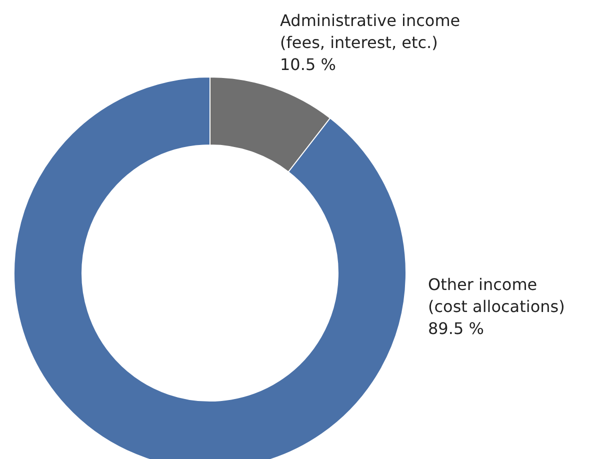 This screenshot has height=459, width=591. What do you see at coordinates (496, 296) in the screenshot?
I see `slice-label: Other income (cost allocations)` at bounding box center [496, 296].